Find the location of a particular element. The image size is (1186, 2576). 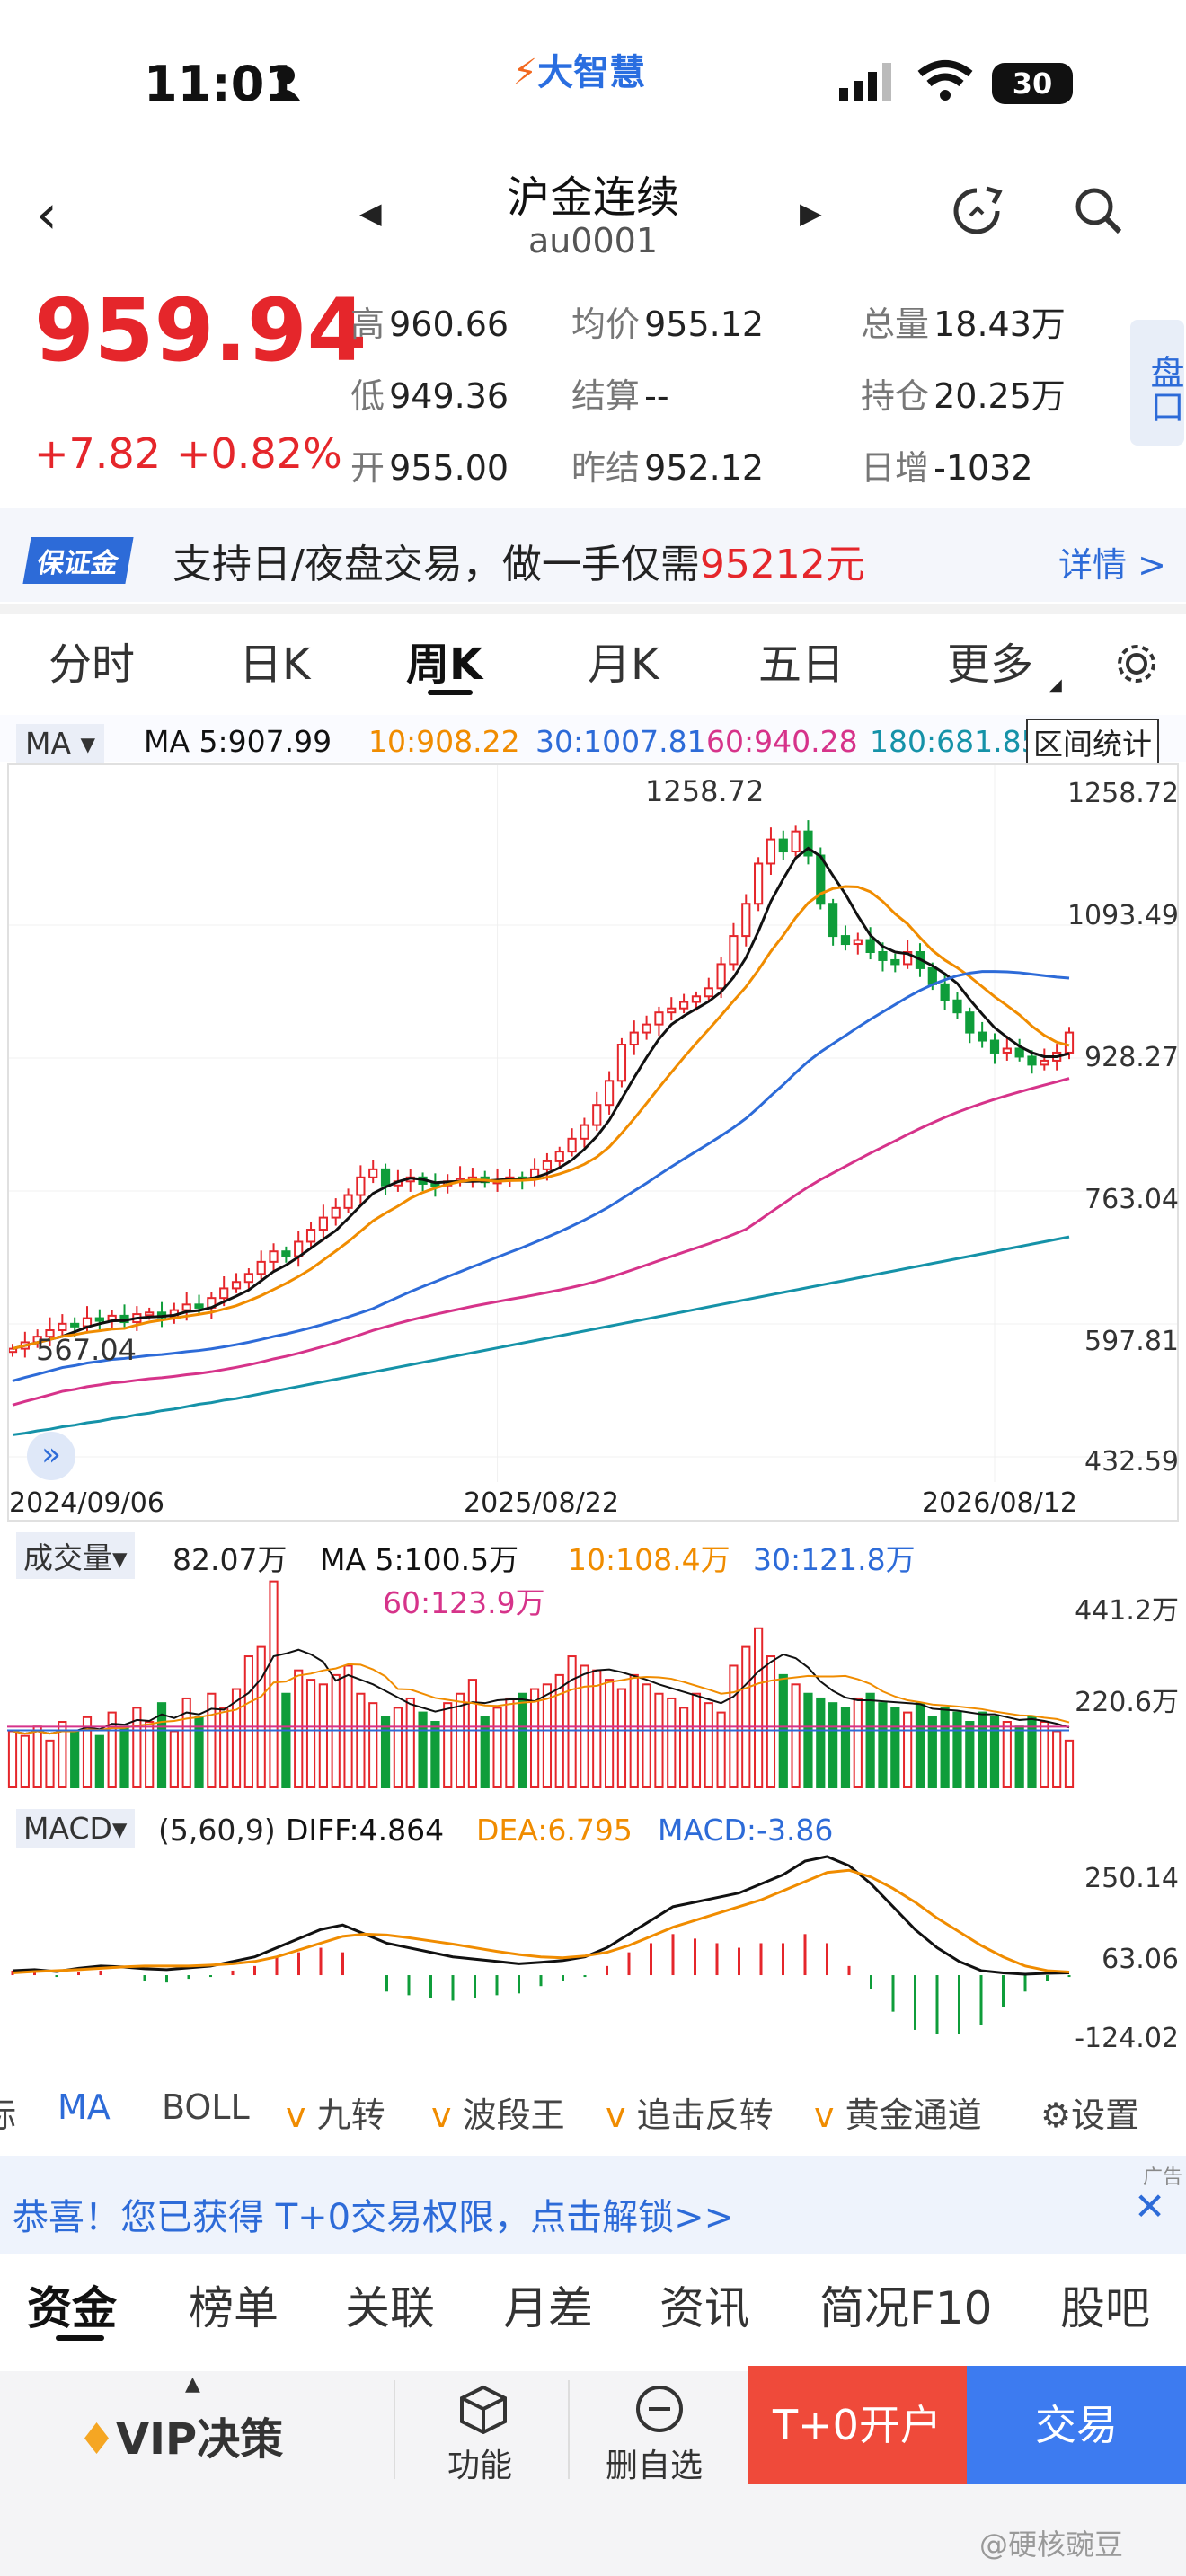

low-value: 949.36 is located at coordinates (449, 396).